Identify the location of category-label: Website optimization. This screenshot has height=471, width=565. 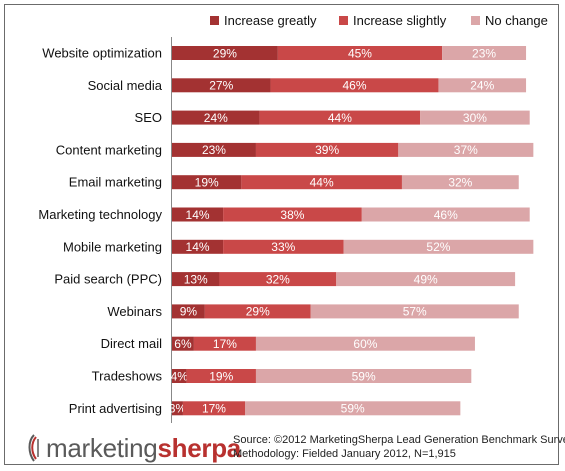
(102, 53).